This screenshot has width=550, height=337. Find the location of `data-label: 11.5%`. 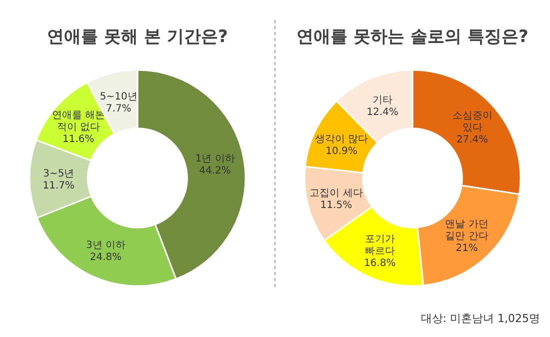

data-label: 11.5% is located at coordinates (336, 205).